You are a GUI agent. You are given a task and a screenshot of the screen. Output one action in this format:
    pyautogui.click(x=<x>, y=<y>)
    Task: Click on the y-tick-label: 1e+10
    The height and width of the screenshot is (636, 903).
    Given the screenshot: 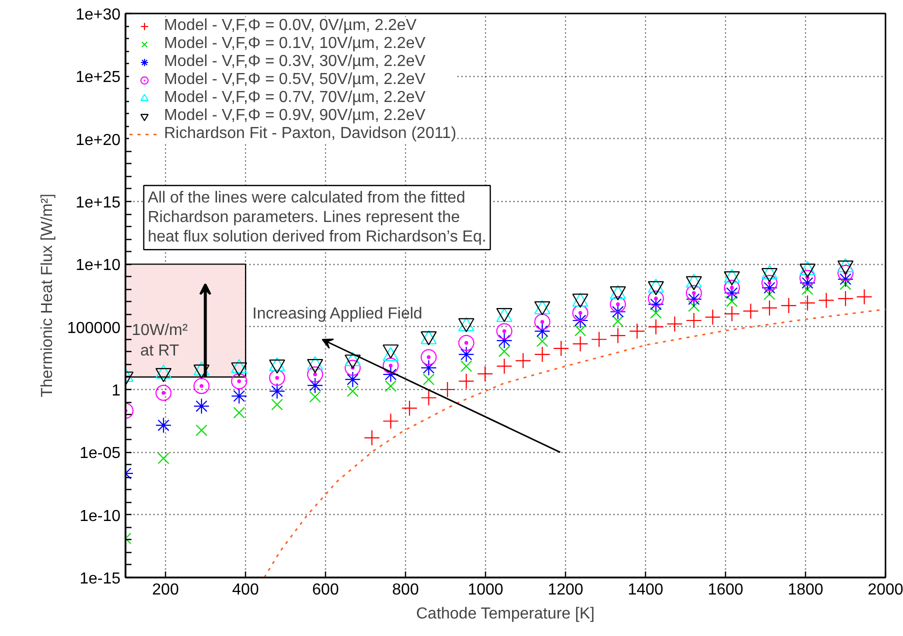 What is the action you would take?
    pyautogui.click(x=98, y=265)
    